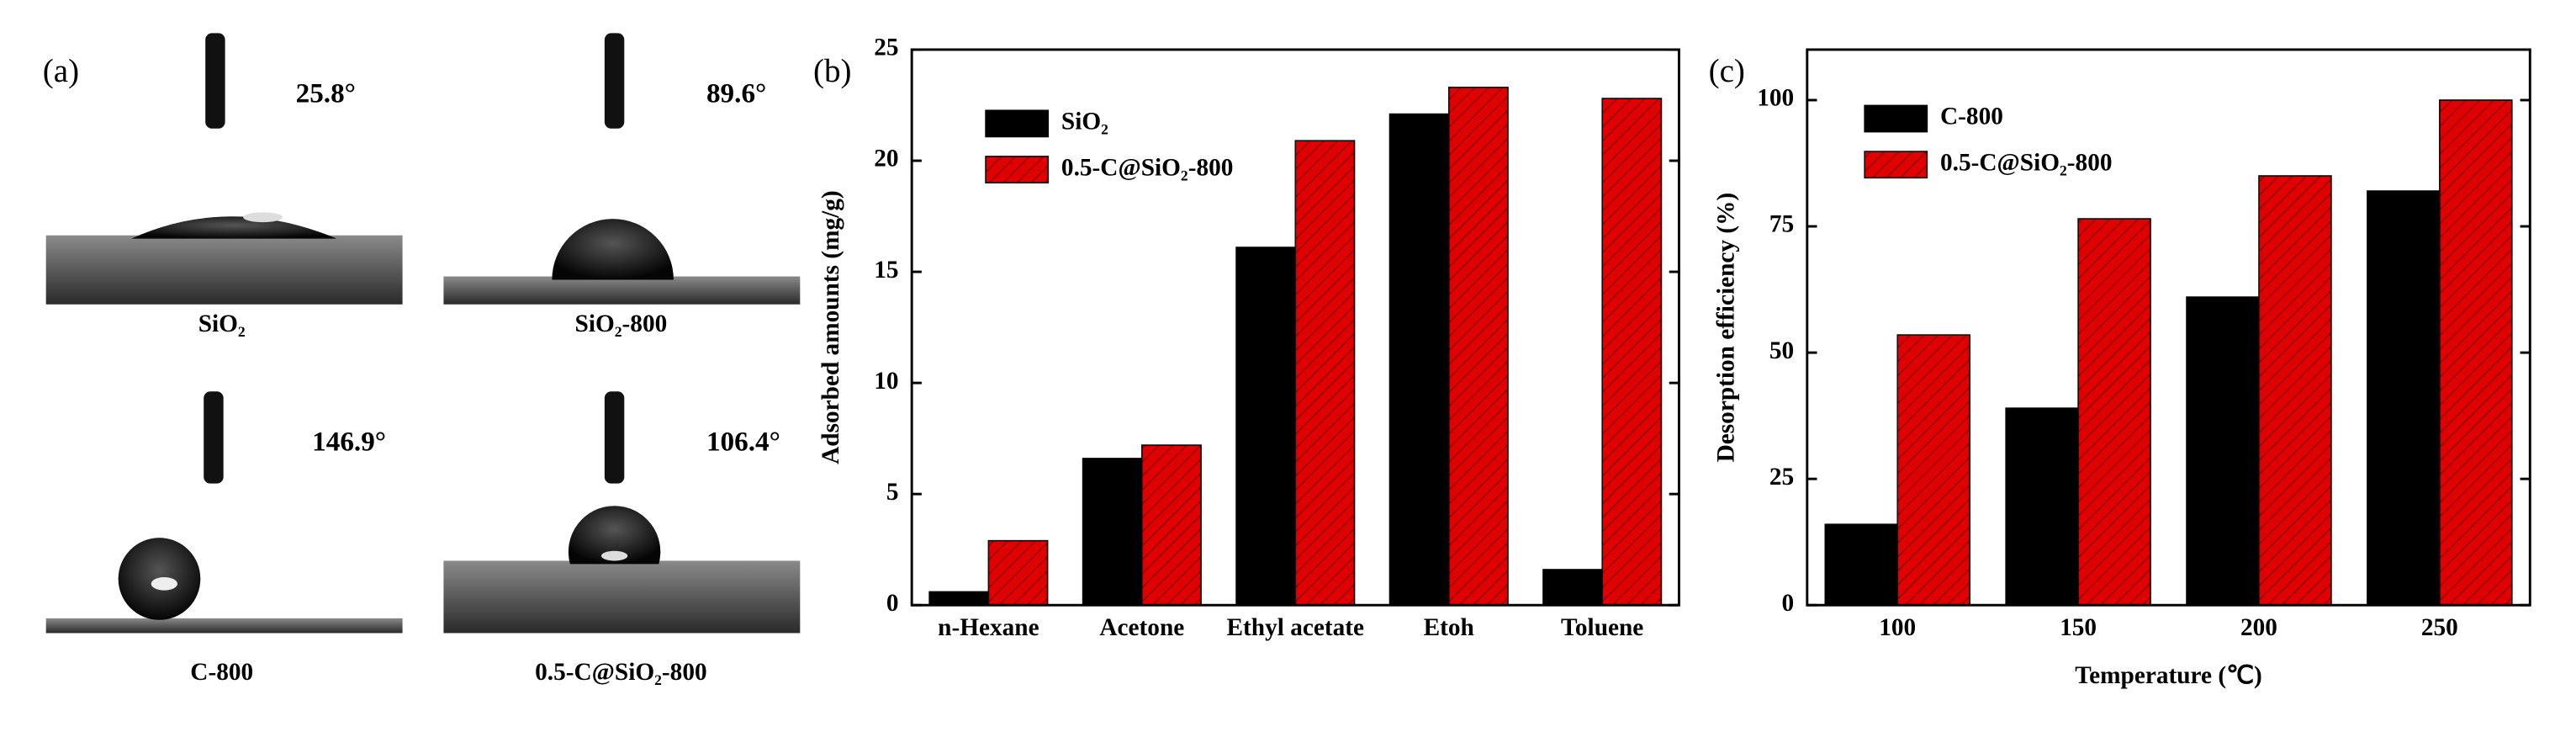 This screenshot has width=2576, height=732. What do you see at coordinates (1084, 122) in the screenshot?
I see `legend-label: SiO₂` at bounding box center [1084, 122].